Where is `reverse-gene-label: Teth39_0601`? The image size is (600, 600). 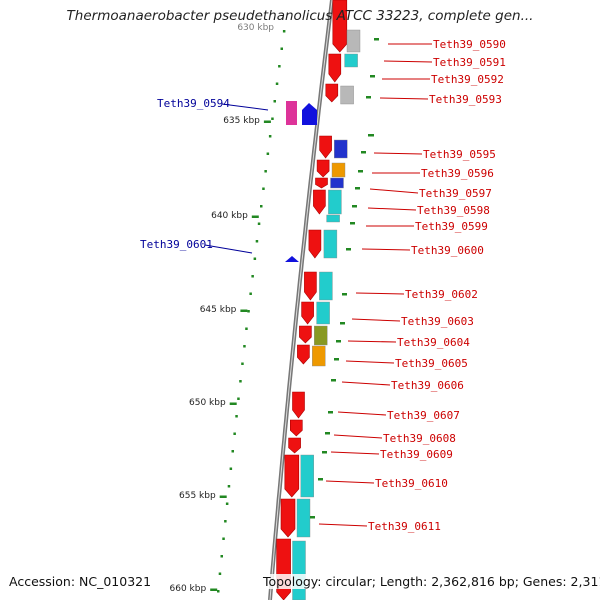
reverse-gene-label: Teth39_0601 is located at coordinates (176, 244).